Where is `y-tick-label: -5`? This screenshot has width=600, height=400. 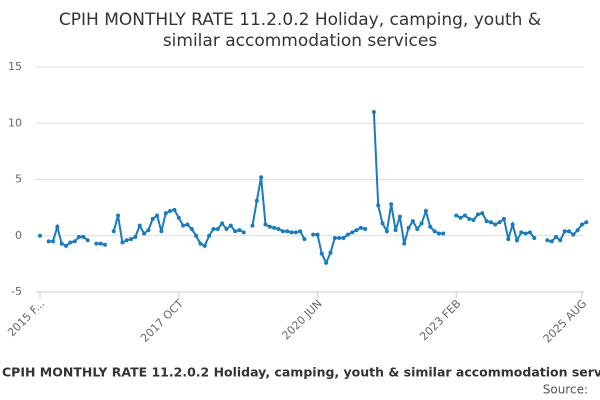 y-tick-label: -5 is located at coordinates (16, 291).